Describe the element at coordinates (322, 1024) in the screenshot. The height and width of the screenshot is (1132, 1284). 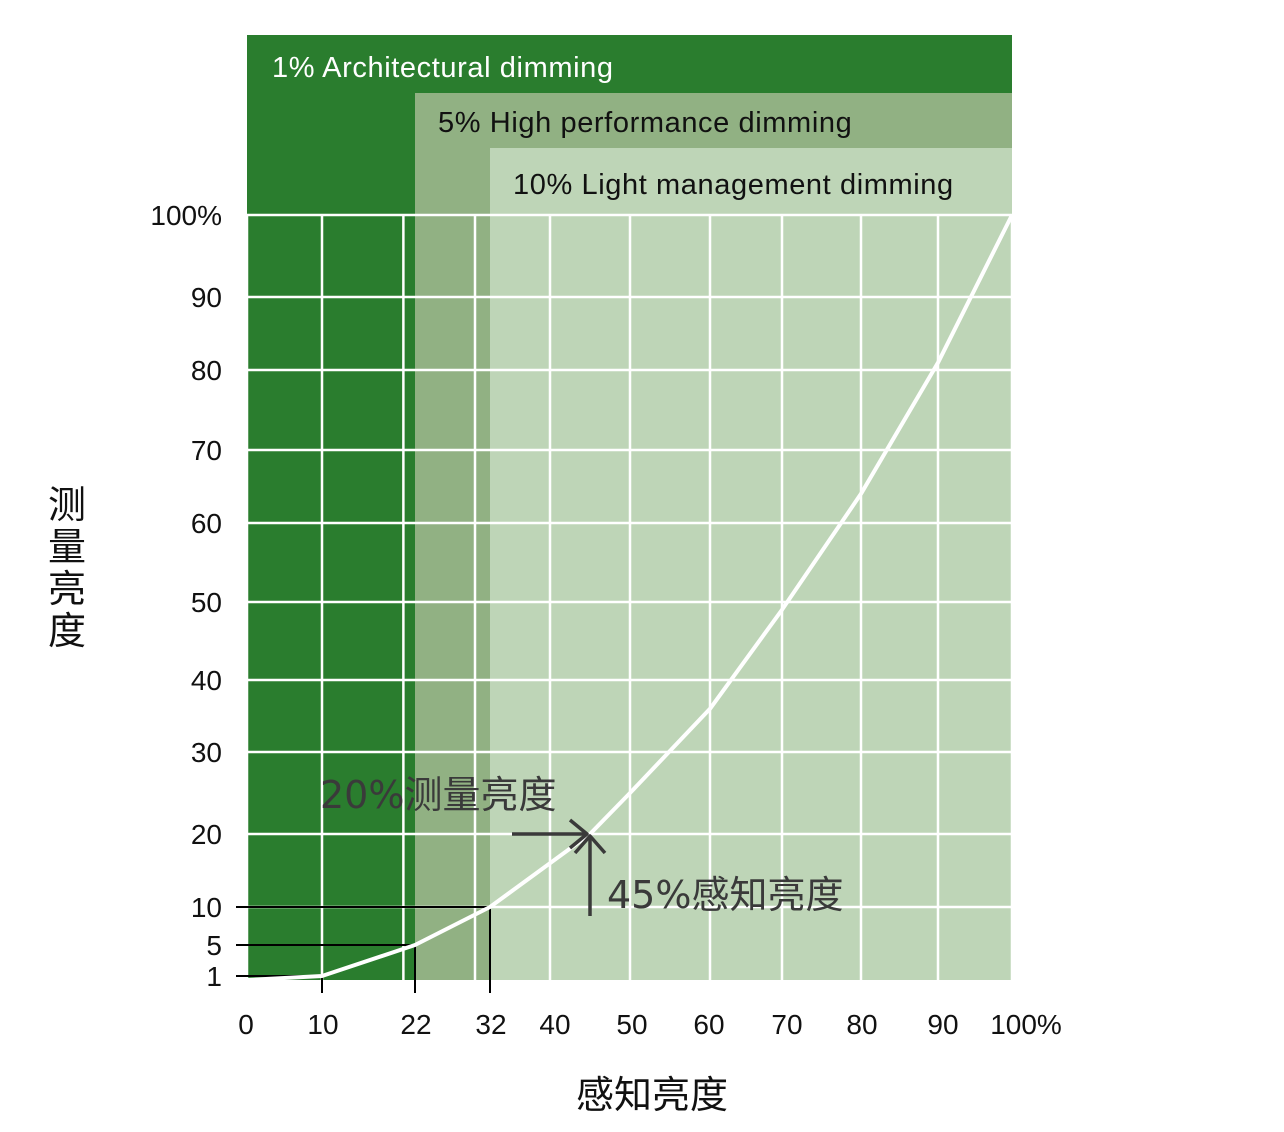
I see `x-tick-label: 10` at that location.